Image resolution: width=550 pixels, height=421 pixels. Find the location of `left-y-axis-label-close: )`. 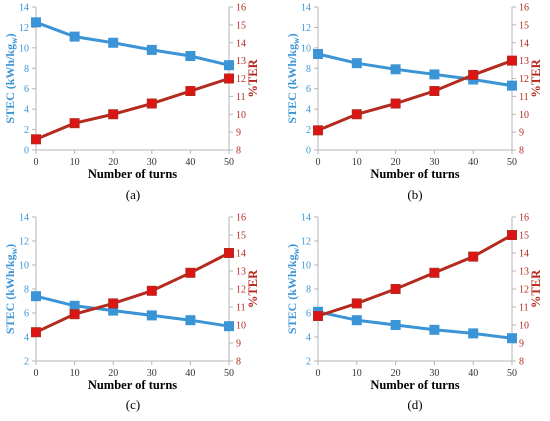

left-y-axis-label-close: ) is located at coordinates (292, 246).